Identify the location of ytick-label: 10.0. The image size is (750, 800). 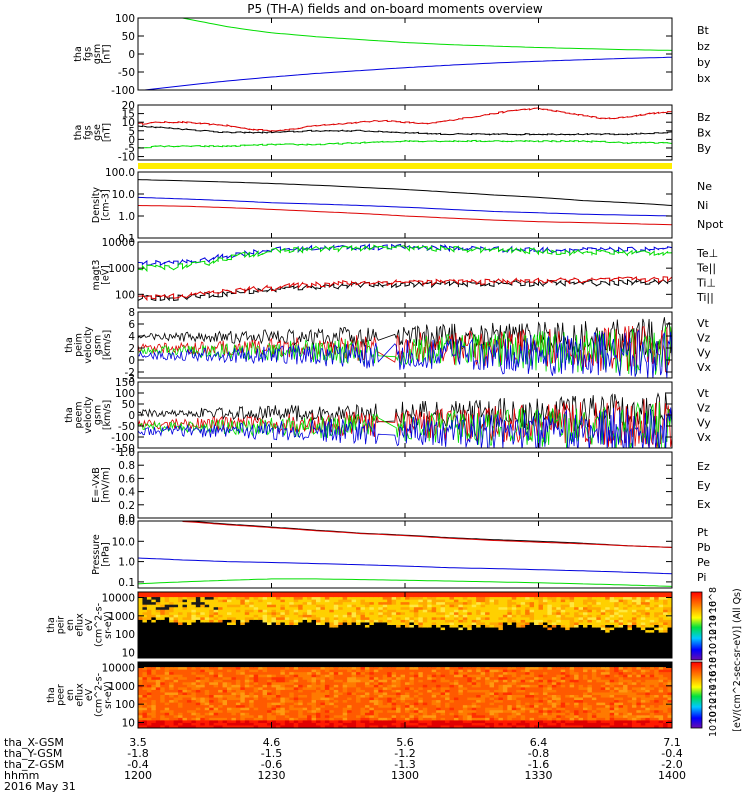
(123, 195).